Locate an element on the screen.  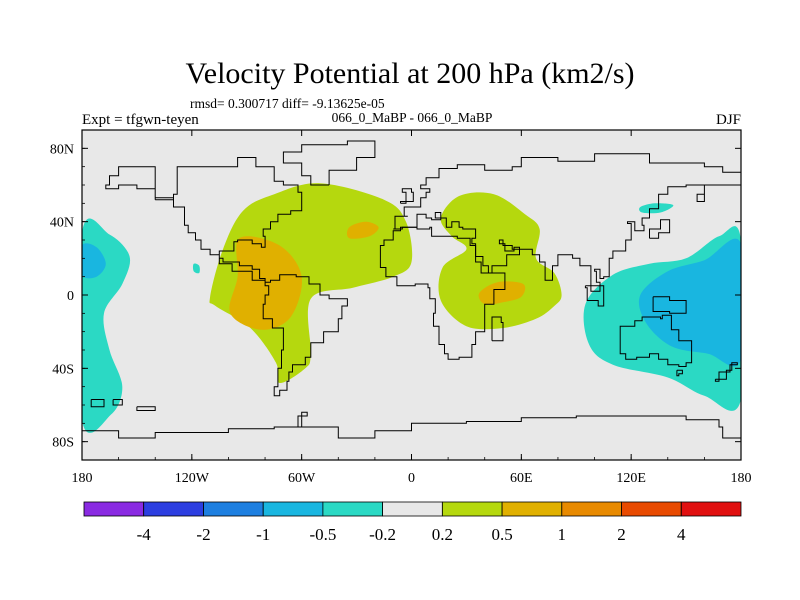
y-tick-label: 40S is located at coordinates (63, 369).